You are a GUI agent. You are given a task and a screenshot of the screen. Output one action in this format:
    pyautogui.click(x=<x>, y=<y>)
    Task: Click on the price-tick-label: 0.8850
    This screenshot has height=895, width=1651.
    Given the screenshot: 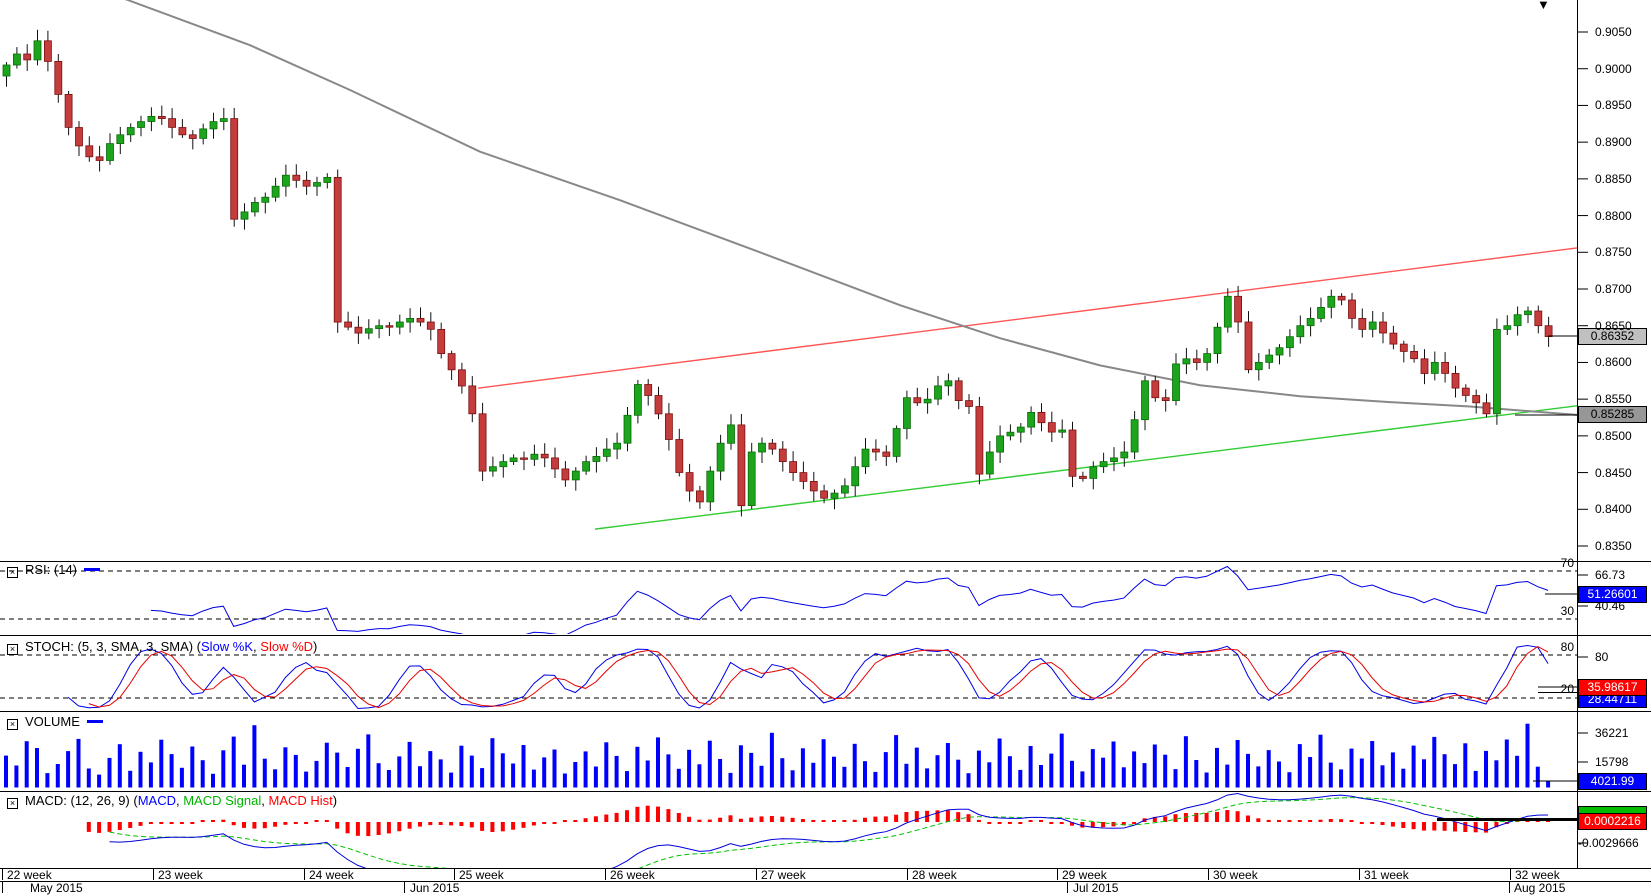 What is the action you would take?
    pyautogui.click(x=1613, y=179)
    